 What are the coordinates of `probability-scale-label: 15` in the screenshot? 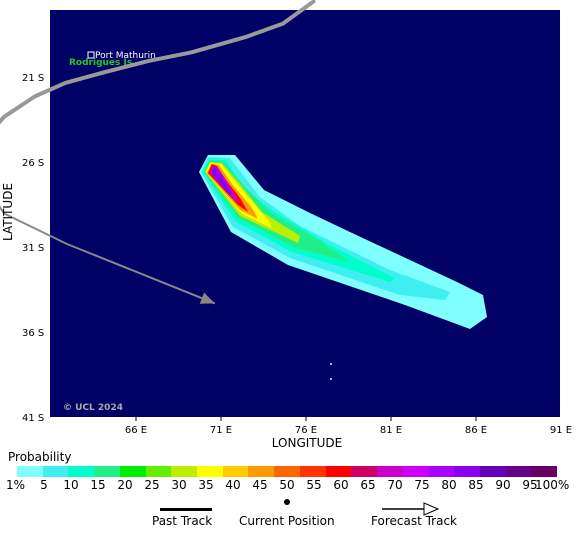 It's located at (98, 485).